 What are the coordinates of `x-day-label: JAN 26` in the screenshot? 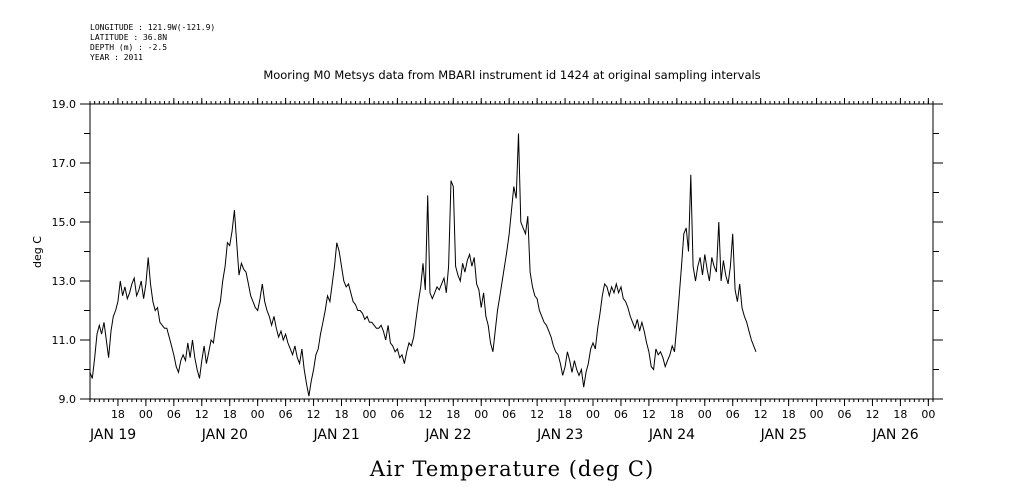 It's located at (894, 435).